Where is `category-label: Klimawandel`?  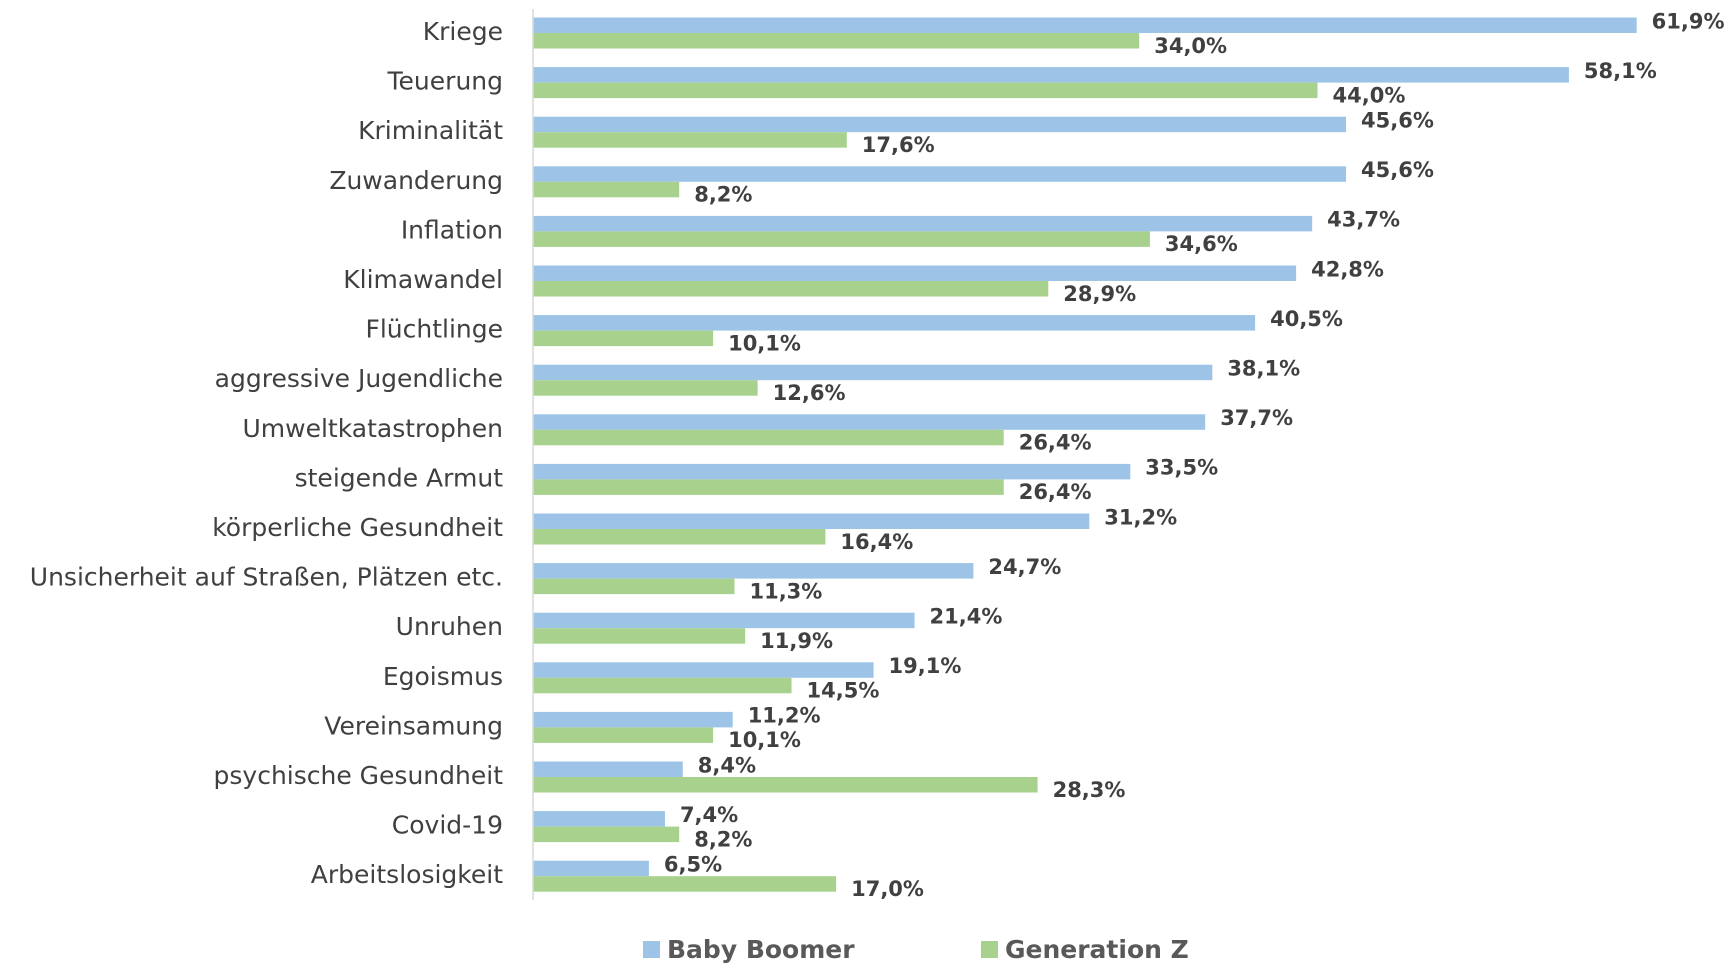 category-label: Klimawandel is located at coordinates (423, 279).